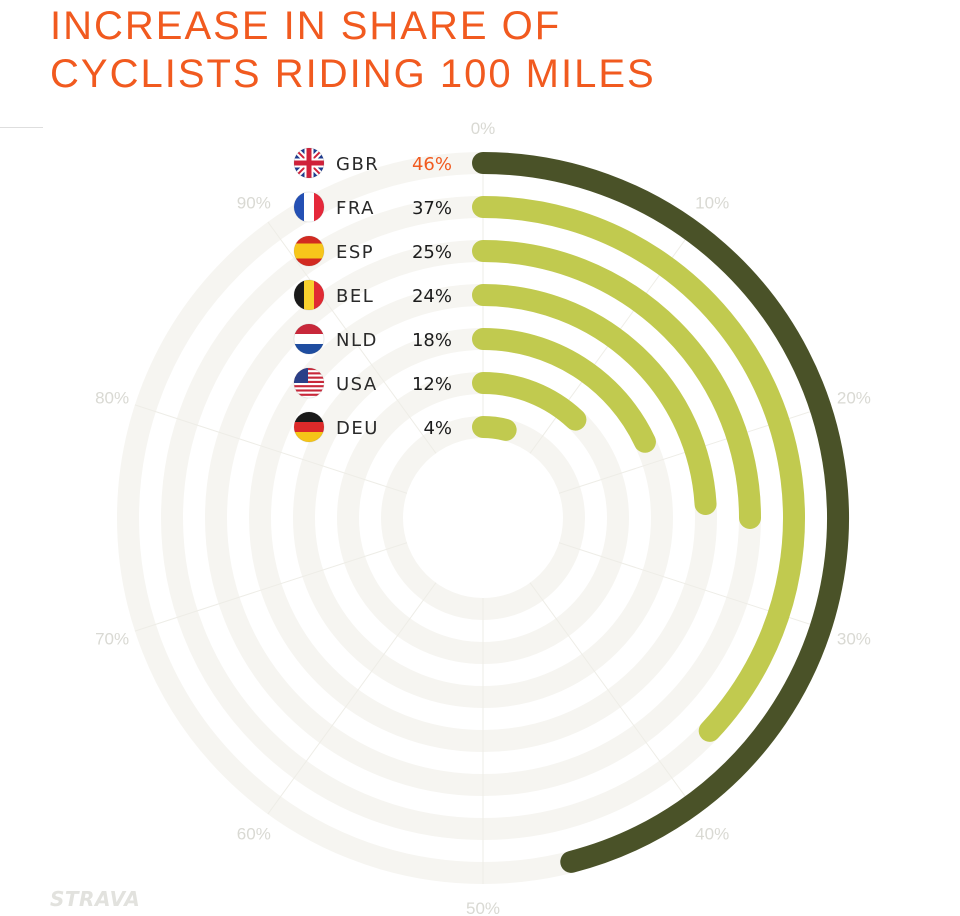  I want to click on legend-row-gbr: GBR 46%, so click(372, 163).